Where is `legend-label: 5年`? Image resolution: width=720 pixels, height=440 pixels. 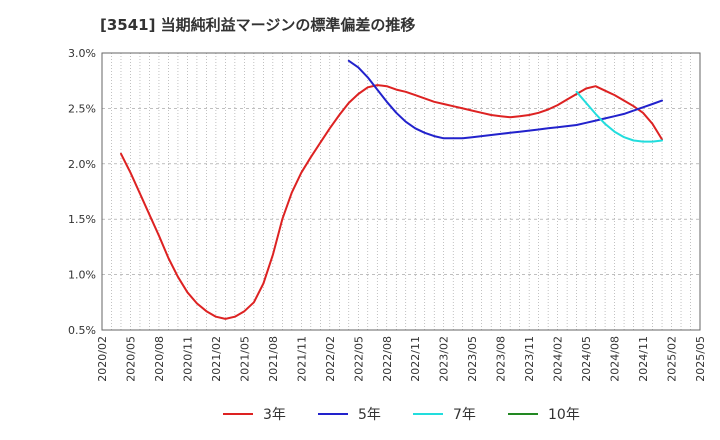
legend-label: 5年 is located at coordinates (369, 415).